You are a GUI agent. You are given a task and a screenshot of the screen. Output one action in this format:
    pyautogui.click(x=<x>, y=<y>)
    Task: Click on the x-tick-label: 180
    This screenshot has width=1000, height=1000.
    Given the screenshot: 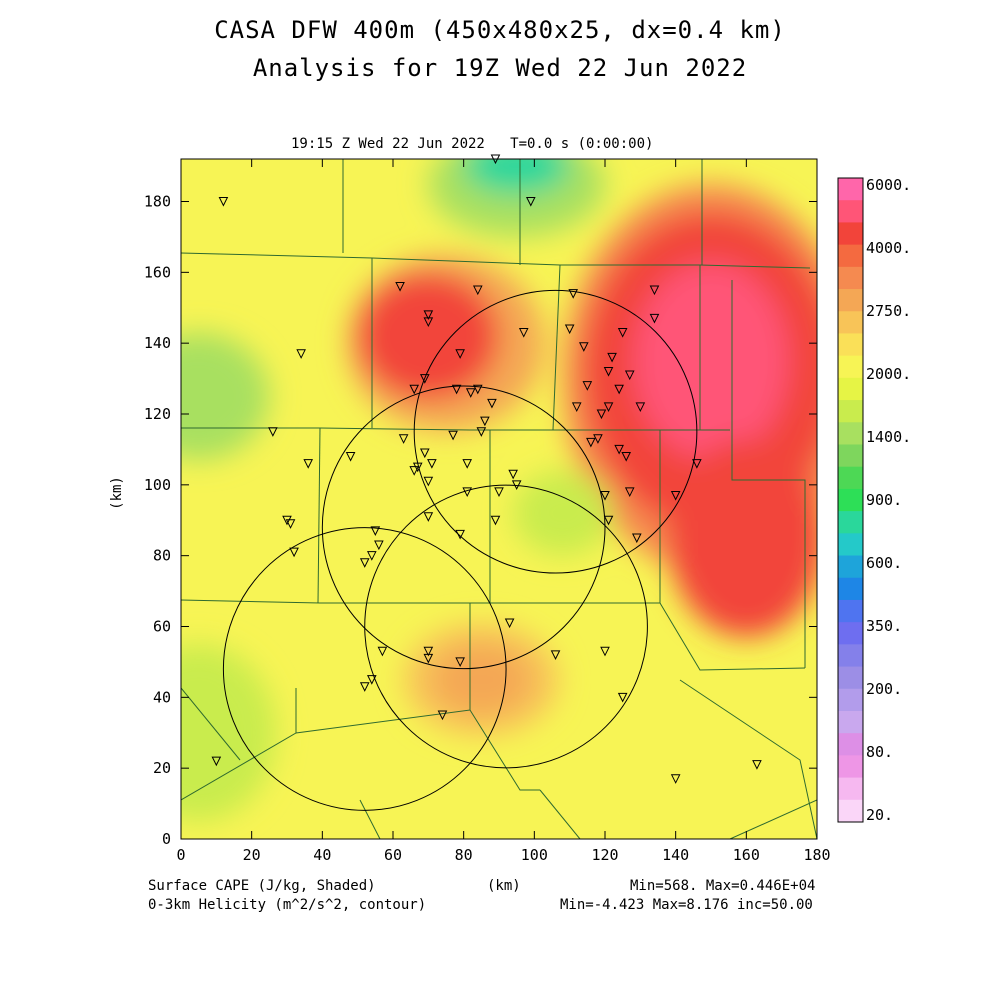 What is the action you would take?
    pyautogui.click(x=816, y=855)
    